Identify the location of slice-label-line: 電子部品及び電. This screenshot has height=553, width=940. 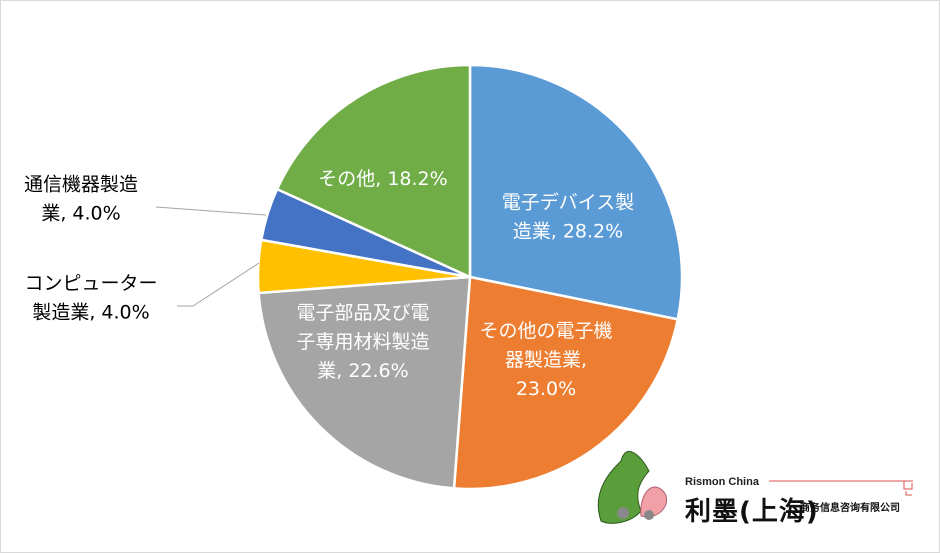
(362, 313).